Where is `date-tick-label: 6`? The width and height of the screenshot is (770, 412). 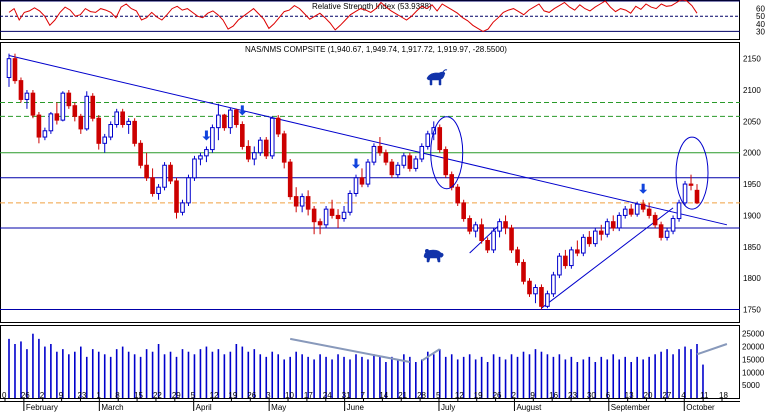 date-tick-label: 6 is located at coordinates (608, 395).